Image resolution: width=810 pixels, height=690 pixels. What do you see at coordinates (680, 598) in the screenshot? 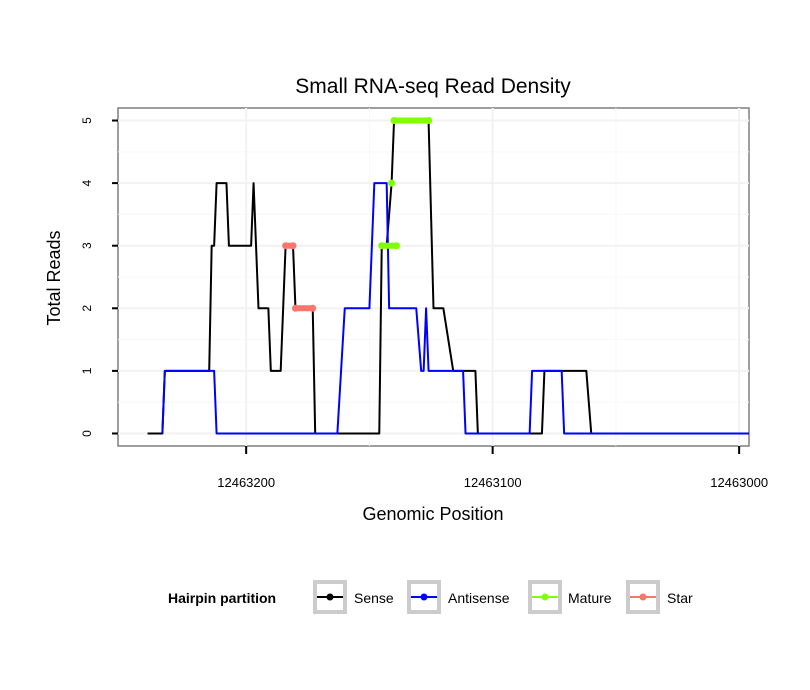
I see `legend-label-star: Star` at bounding box center [680, 598].